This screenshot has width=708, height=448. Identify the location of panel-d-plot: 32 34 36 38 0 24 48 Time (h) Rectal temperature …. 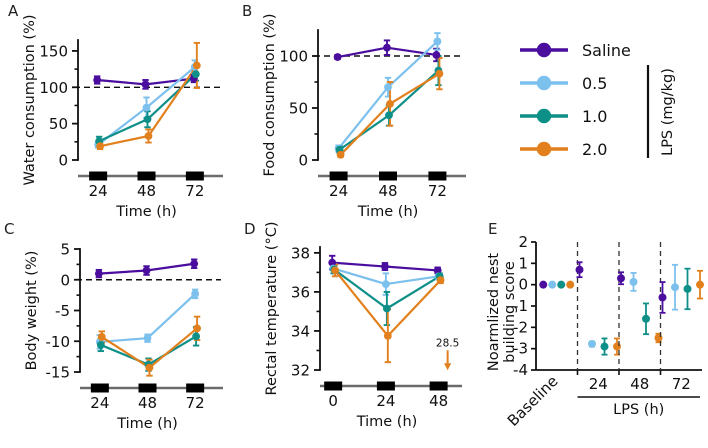
(363, 326).